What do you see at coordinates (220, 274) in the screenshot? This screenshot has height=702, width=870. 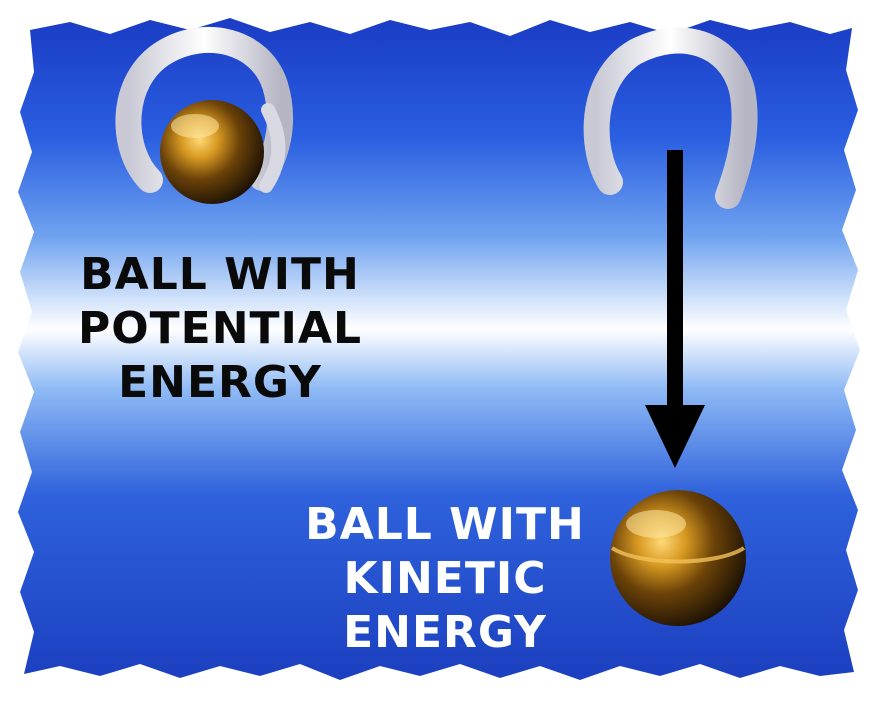 I see `potential-label-line-1: BALL WITH` at bounding box center [220, 274].